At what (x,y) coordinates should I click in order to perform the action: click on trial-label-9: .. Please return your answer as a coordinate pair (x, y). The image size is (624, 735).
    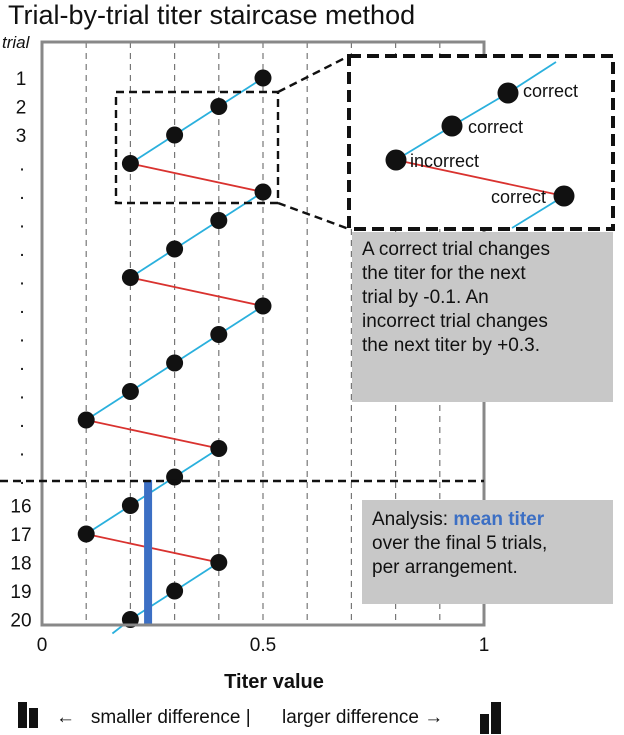
    Looking at the image, I should click on (21, 307).